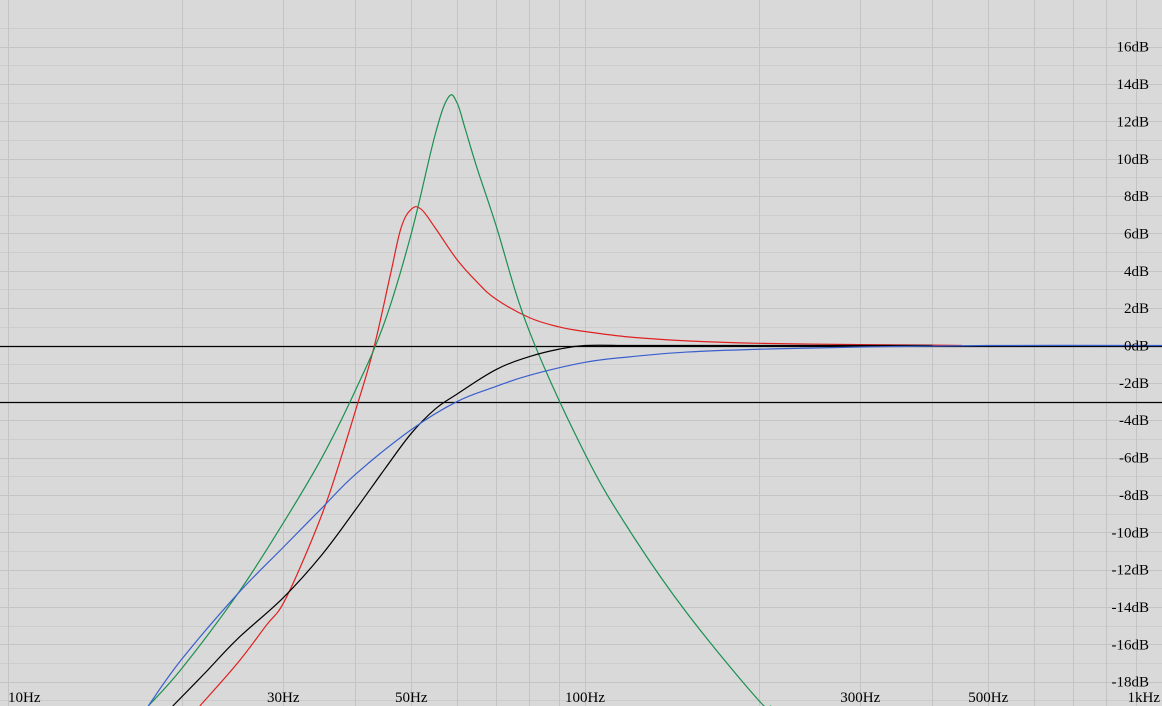  Describe the element at coordinates (1131, 645) in the screenshot. I see `y-tick-label: -16dB` at that location.